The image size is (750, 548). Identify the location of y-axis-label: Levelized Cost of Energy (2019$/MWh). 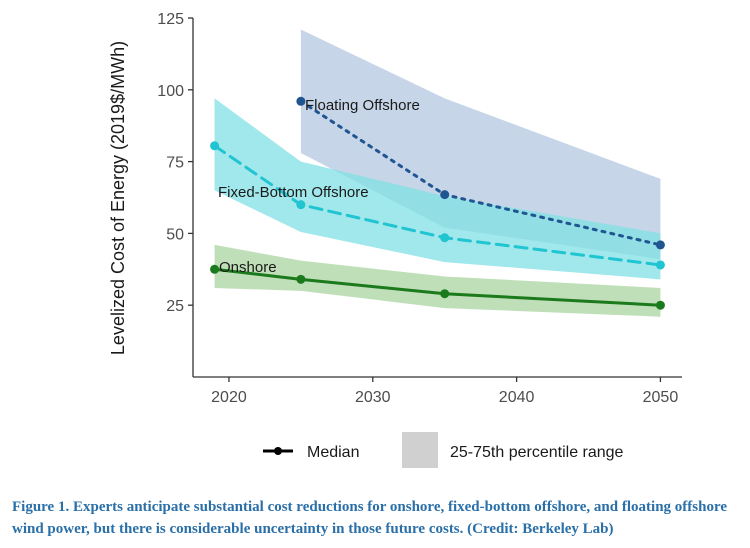
(118, 198).